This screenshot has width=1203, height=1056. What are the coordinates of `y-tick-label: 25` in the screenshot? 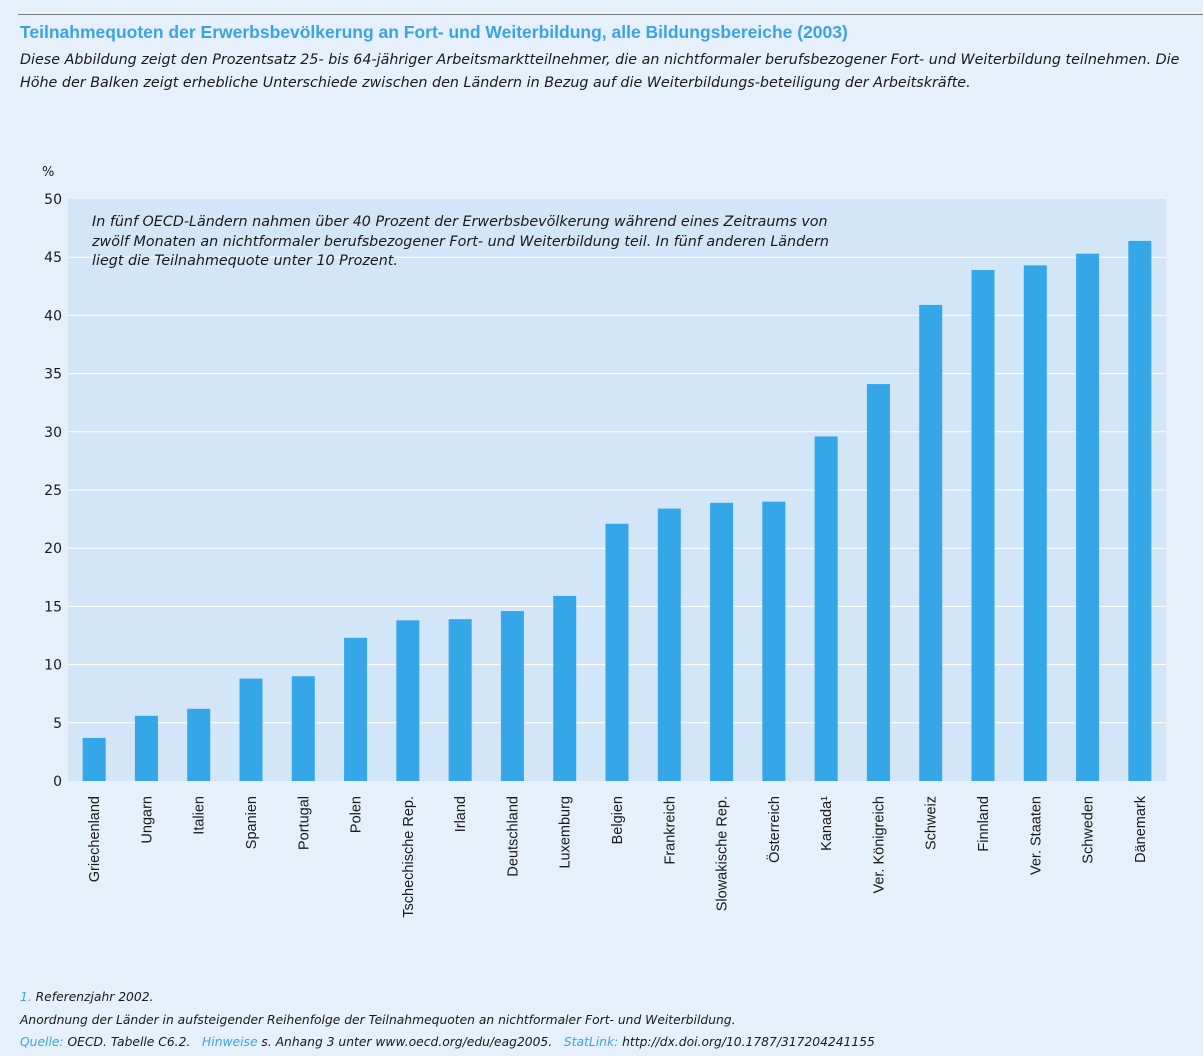 It's located at (53, 491).